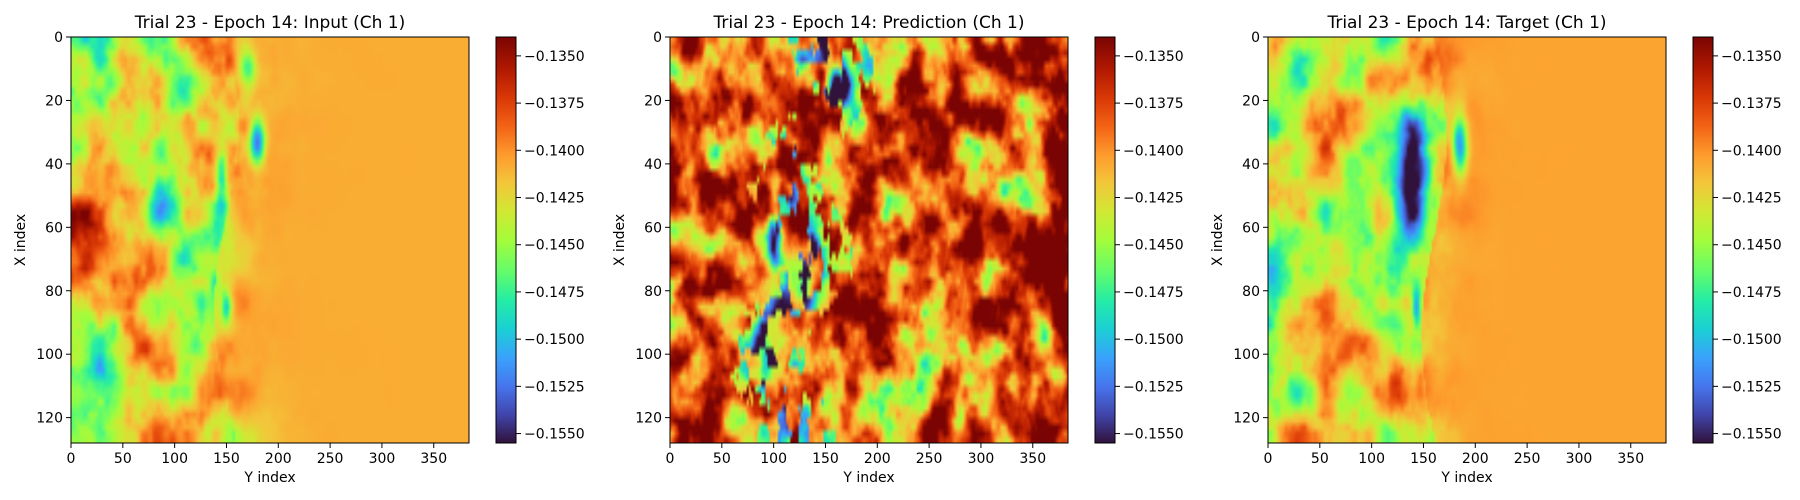 The height and width of the screenshot is (500, 1800). What do you see at coordinates (270, 23) in the screenshot?
I see `chart-title: Trial 23 - Epoch 14: Input (Ch 1)` at bounding box center [270, 23].